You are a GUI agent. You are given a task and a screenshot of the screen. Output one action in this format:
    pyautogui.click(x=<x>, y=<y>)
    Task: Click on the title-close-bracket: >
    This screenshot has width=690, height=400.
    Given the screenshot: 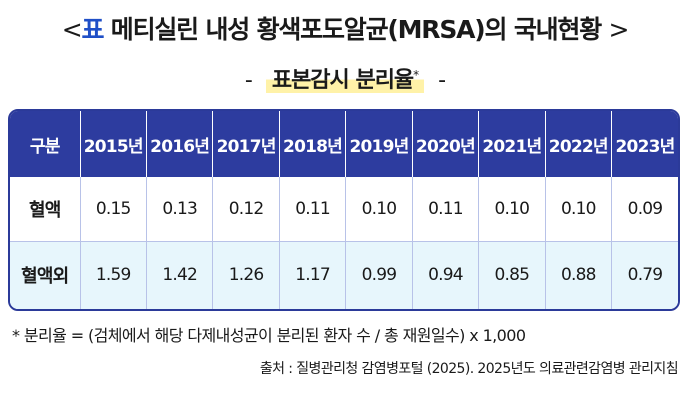 What is the action you would take?
    pyautogui.click(x=619, y=29)
    